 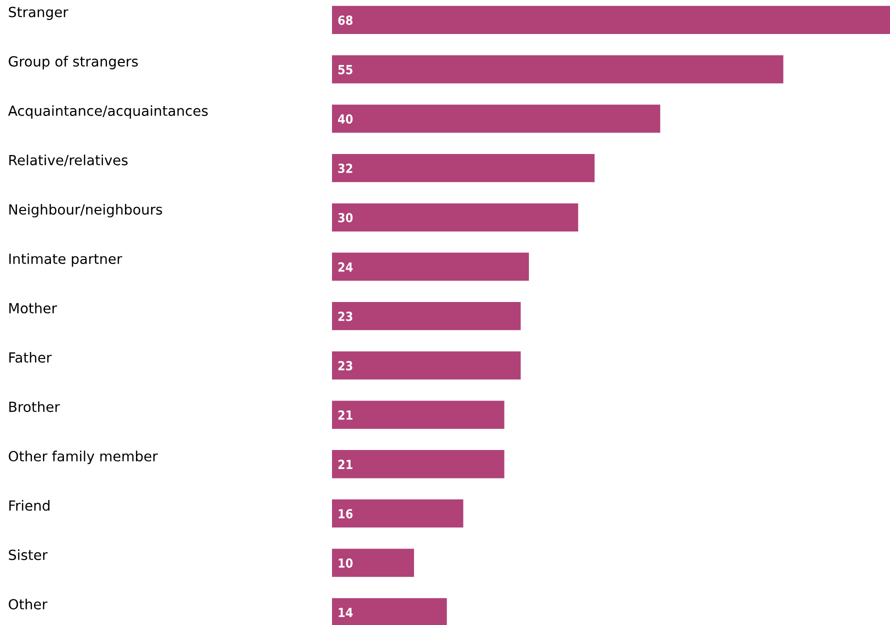 What do you see at coordinates (28, 604) in the screenshot?
I see `y-tick-label: Other` at bounding box center [28, 604].